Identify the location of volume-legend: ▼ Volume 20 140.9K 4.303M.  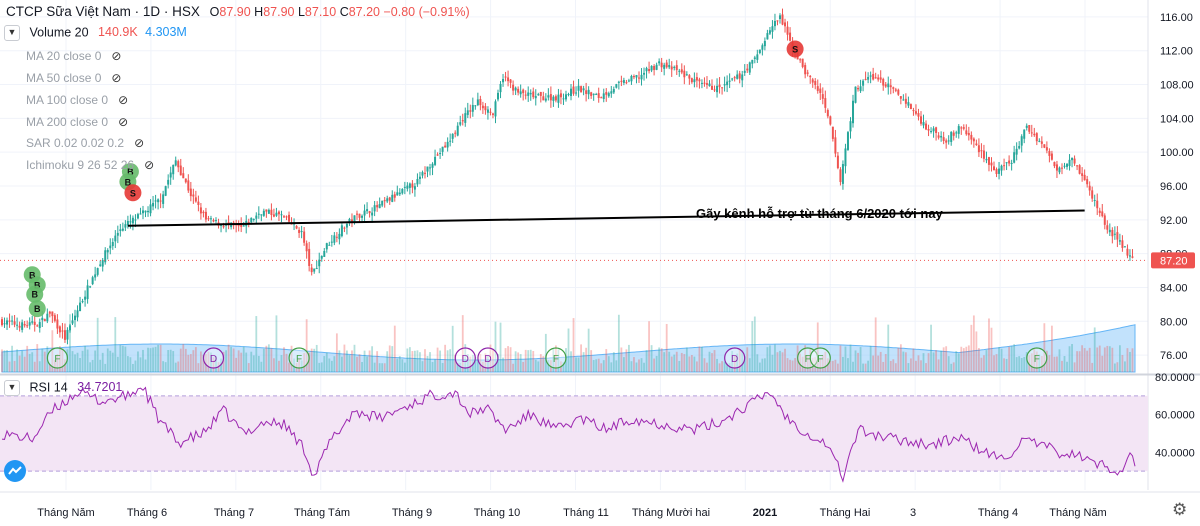
(95, 33).